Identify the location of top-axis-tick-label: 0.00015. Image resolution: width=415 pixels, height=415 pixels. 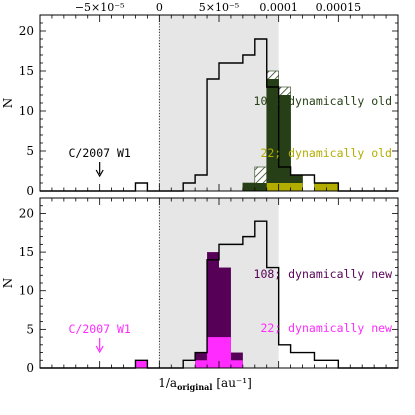
(339, 7).